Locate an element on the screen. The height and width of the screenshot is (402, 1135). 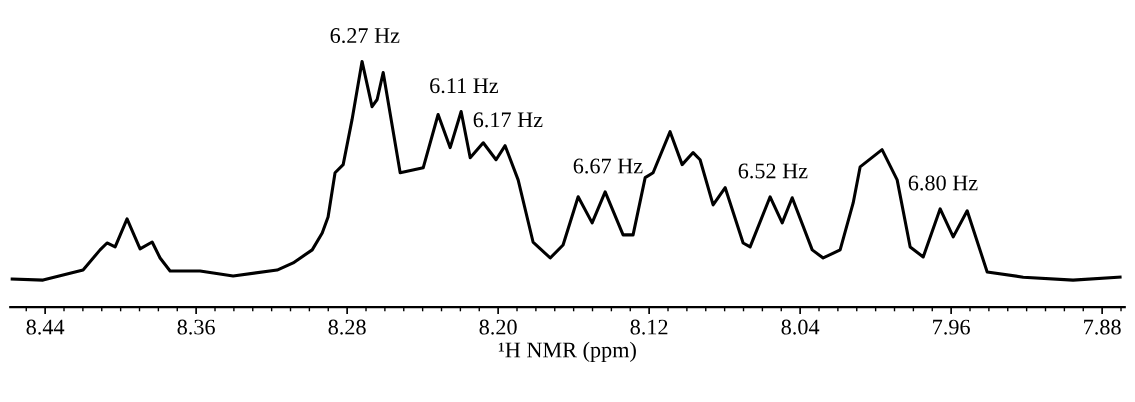
x-tick-label: 7.96 is located at coordinates (951, 327).